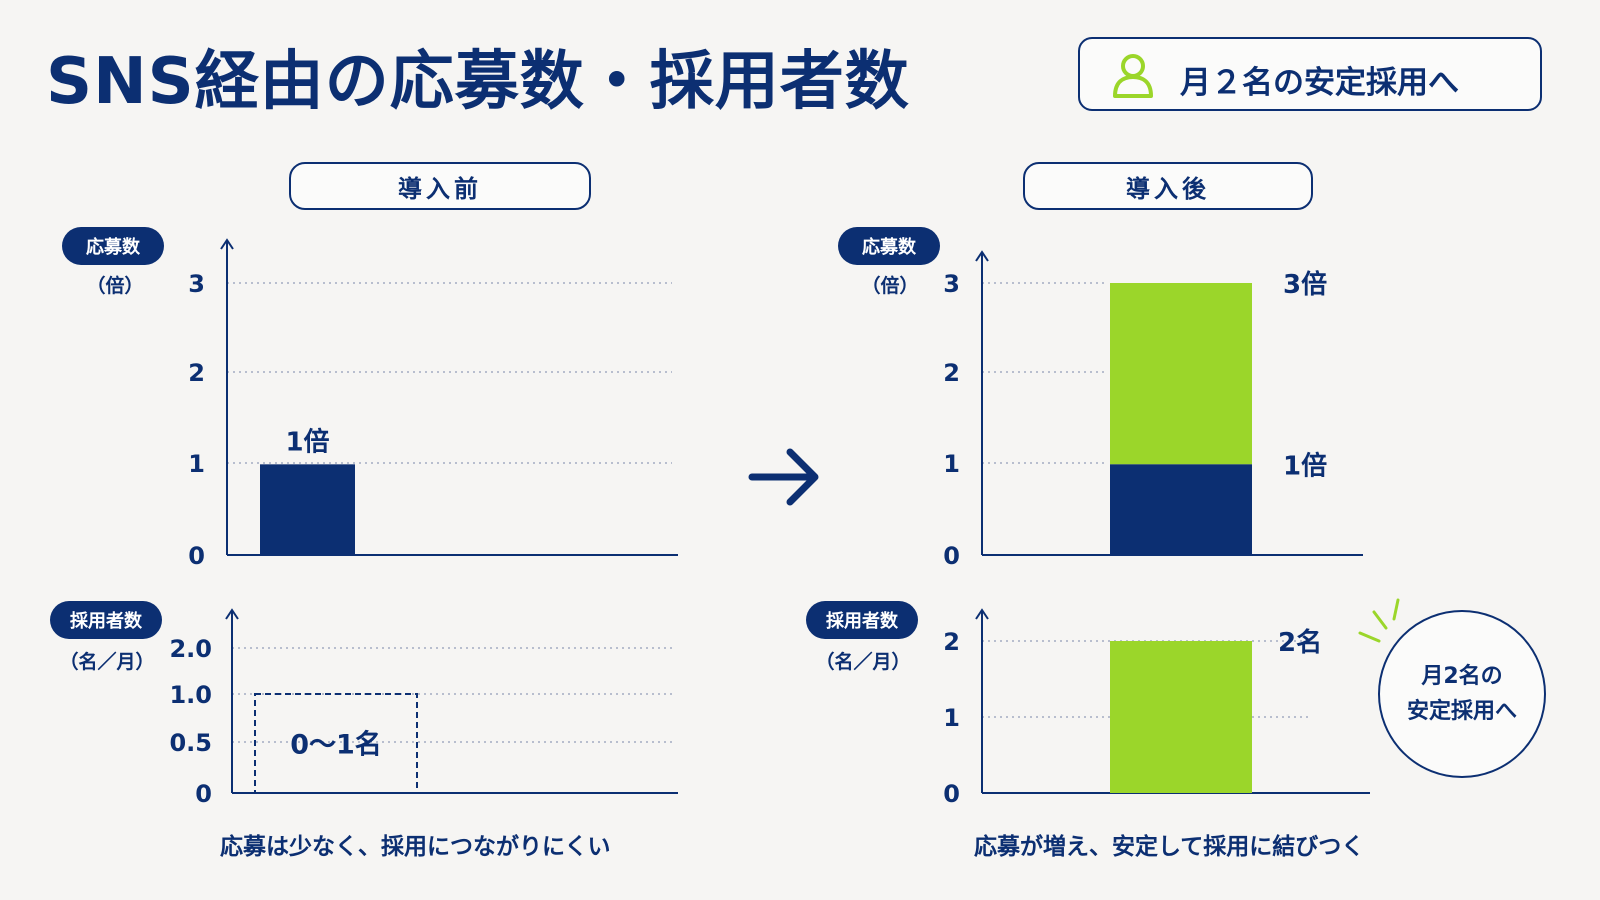 The image size is (1600, 900). I want to click on after-hires-tick-label: 0, so click(951, 794).